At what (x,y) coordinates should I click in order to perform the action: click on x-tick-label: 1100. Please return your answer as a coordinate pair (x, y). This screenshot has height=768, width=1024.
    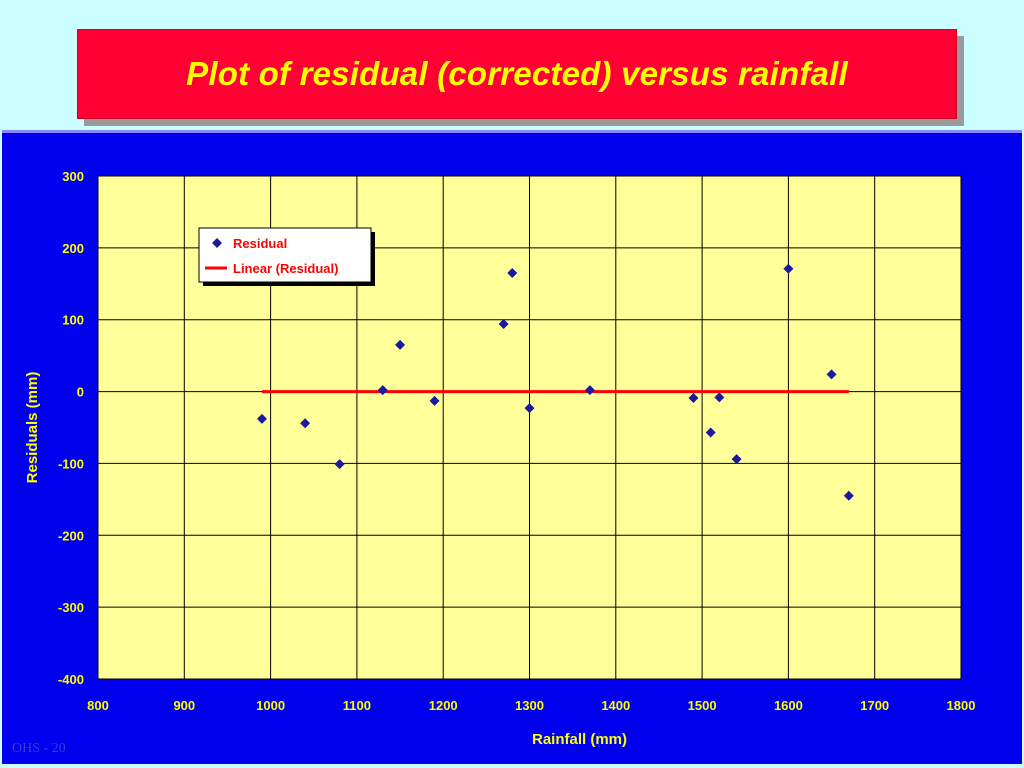
    Looking at the image, I should click on (357, 705).